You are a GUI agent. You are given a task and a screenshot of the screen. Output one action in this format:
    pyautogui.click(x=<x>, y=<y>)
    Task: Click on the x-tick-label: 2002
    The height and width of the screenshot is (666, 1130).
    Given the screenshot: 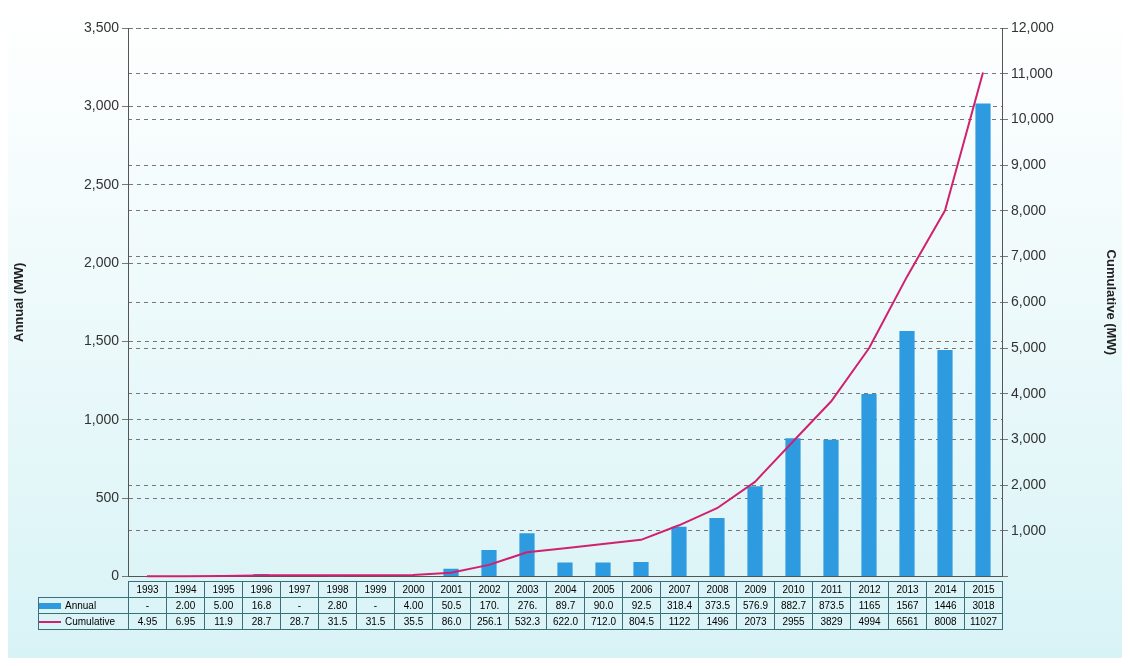 What is the action you would take?
    pyautogui.click(x=489, y=589)
    